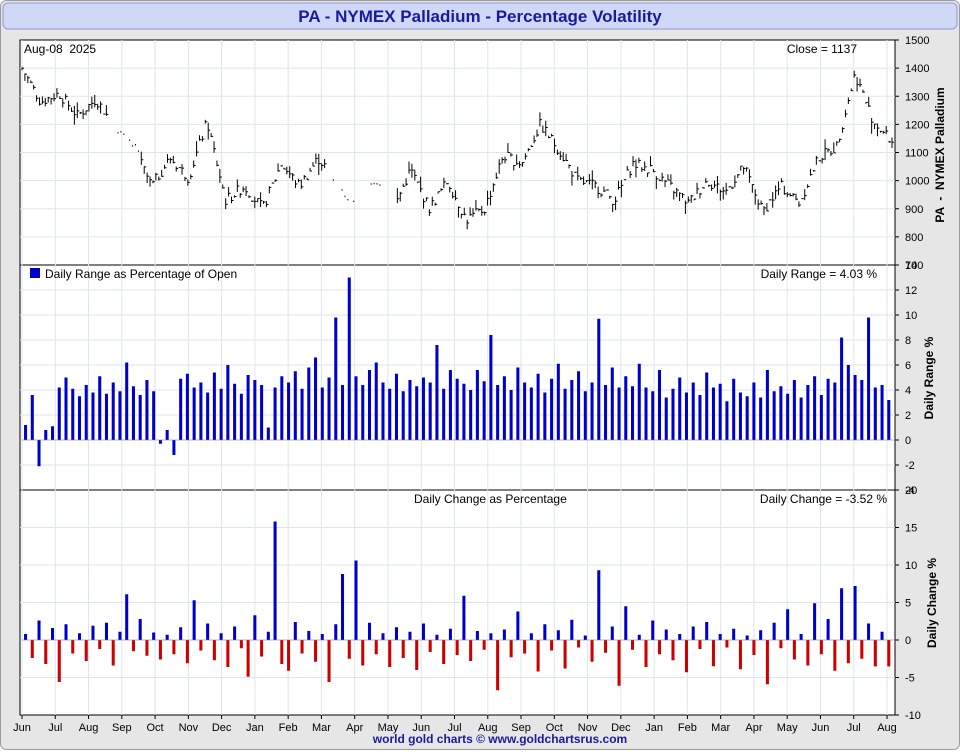 This screenshot has height=755, width=960. Describe the element at coordinates (60, 49) in the screenshot. I see `price-date-label: Aug-08 2025` at that location.